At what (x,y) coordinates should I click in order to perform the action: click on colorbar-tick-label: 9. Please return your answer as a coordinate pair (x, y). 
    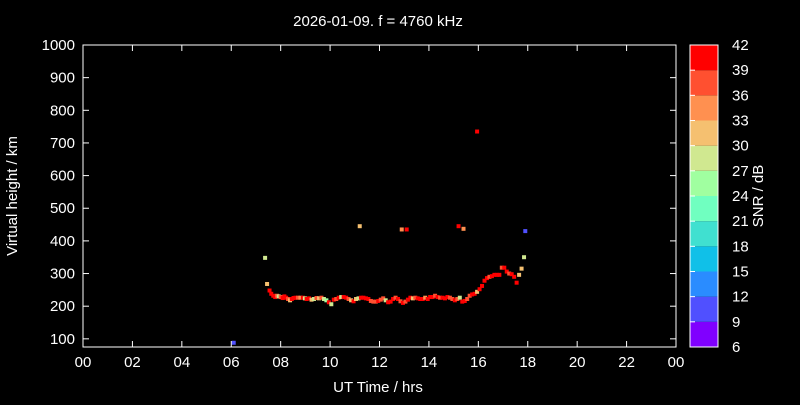
    Looking at the image, I should click on (736, 322).